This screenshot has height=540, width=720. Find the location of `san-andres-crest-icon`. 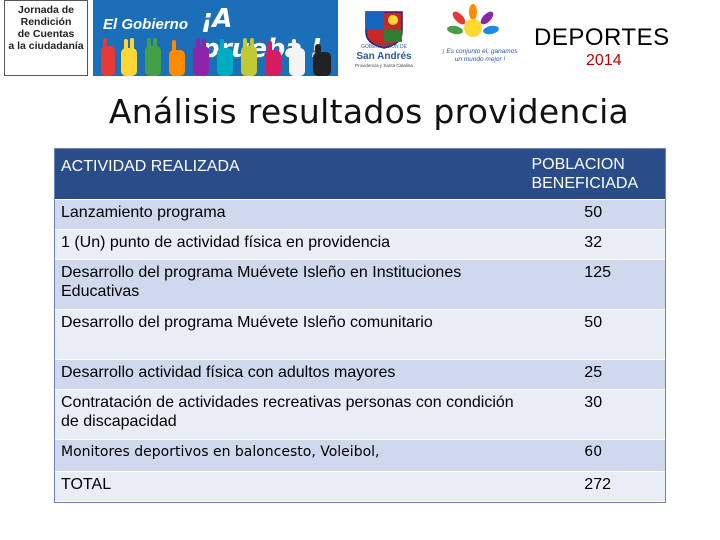

san-andres-crest-icon is located at coordinates (384, 30).